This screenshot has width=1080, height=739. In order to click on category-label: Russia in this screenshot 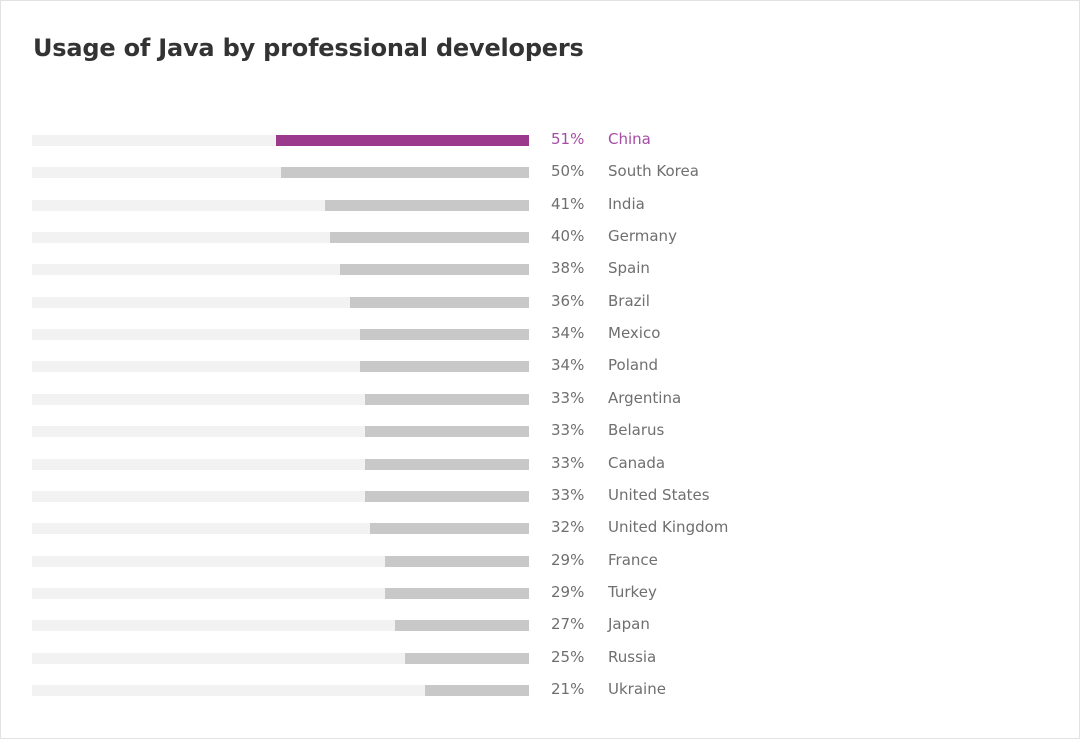, I will do `click(632, 656)`.